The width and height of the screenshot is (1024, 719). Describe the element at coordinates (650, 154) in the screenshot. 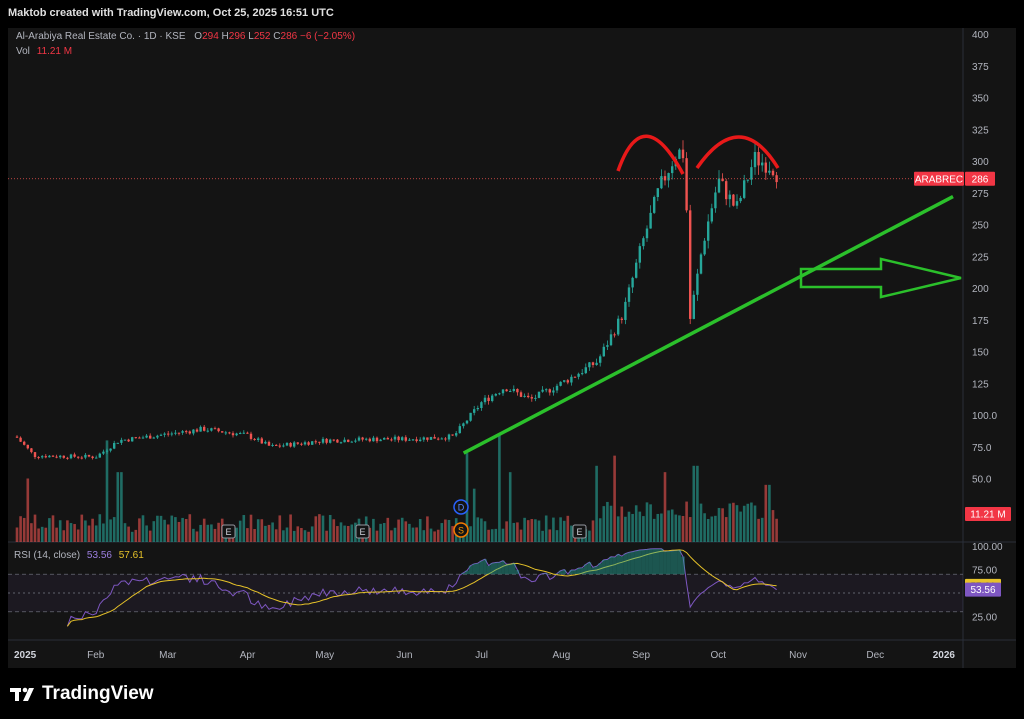

I see `left-arc` at that location.